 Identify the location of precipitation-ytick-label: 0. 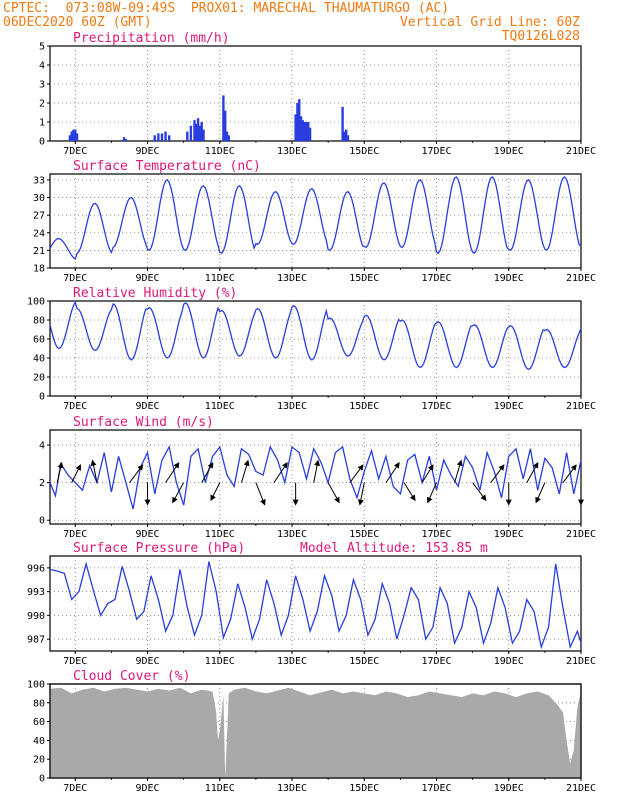
(42, 142).